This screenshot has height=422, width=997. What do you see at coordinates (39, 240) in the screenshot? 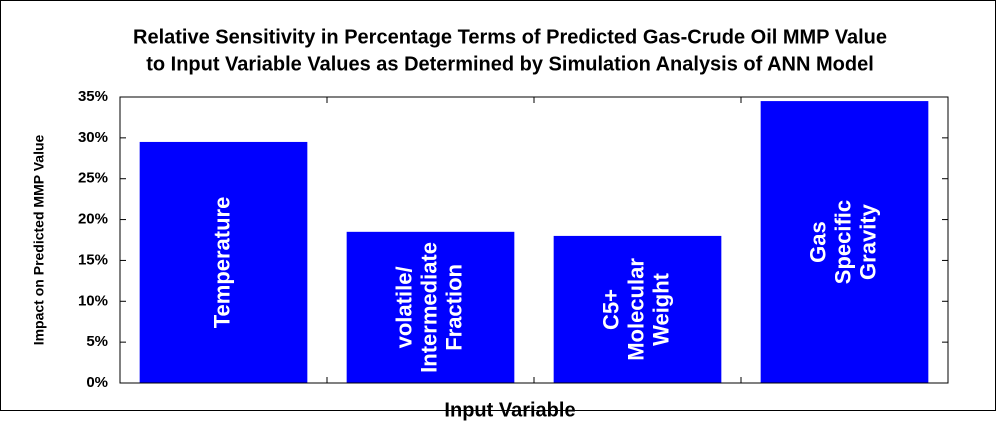
I see `y-axis-title: Impact on Predicted MMP Value` at bounding box center [39, 240].